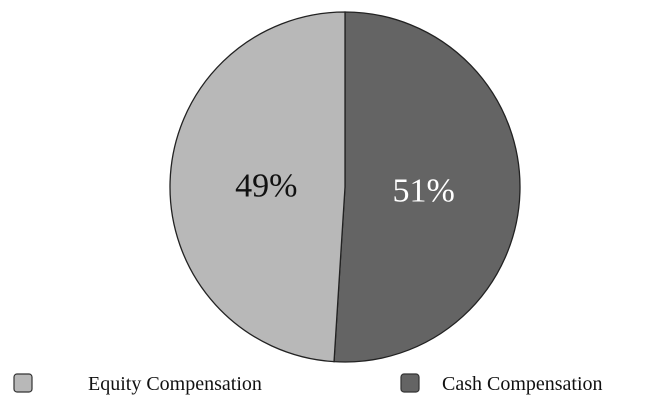 The height and width of the screenshot is (404, 660). I want to click on legend-label-cash: Cash Compensation, so click(522, 384).